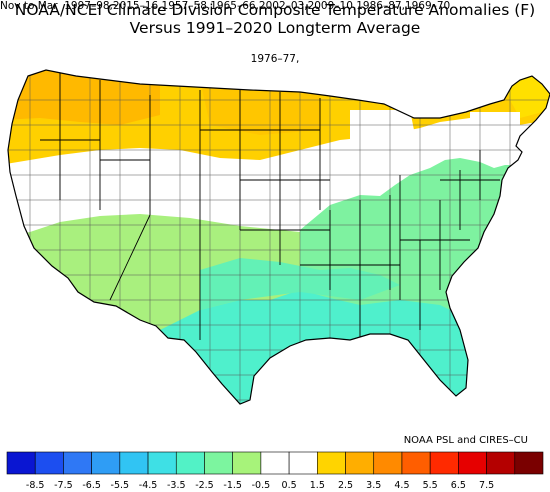 Image resolution: width=550 pixels, height=492 pixels. I want to click on scale-tick-label: 4.5, so click(402, 485).